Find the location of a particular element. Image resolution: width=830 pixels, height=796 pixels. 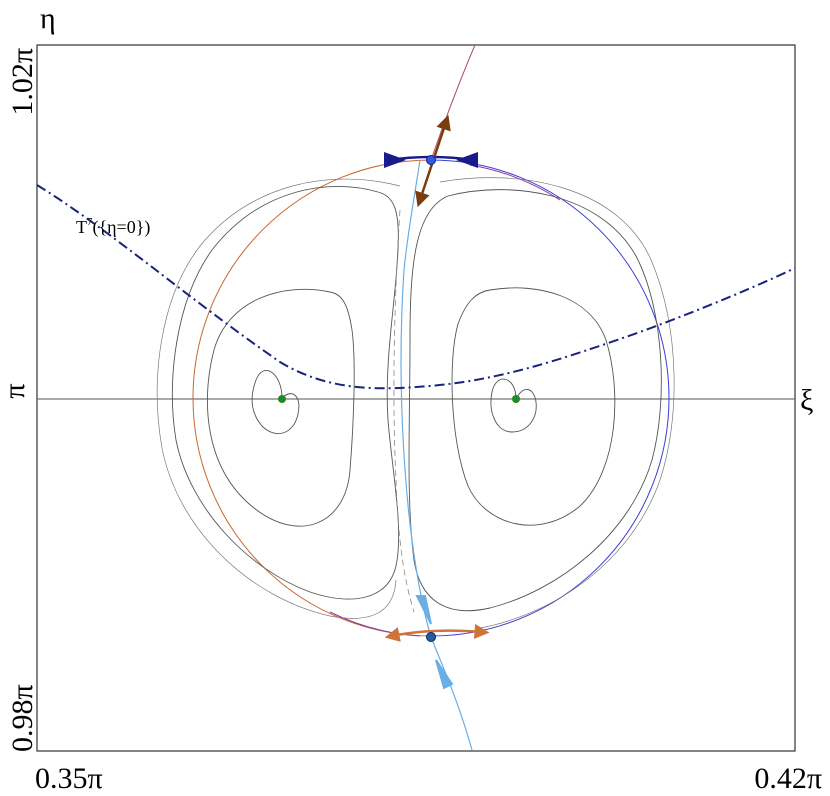

right-inner-contour is located at coordinates (513, 405).